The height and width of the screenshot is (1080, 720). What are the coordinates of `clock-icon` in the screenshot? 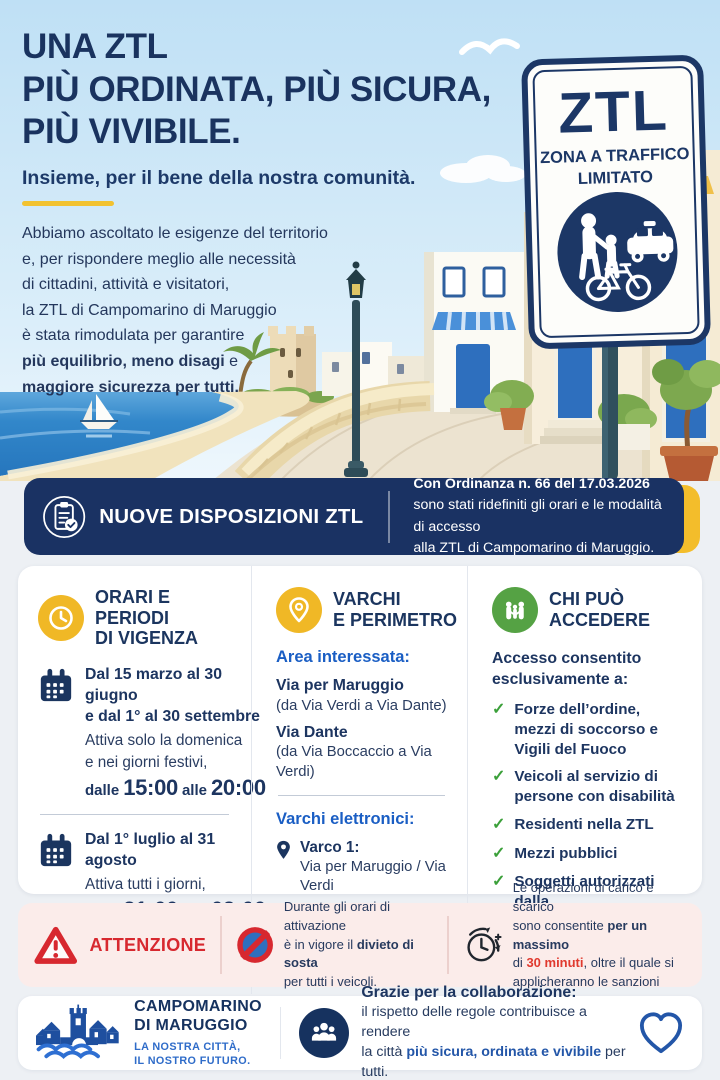 It's located at (61, 617).